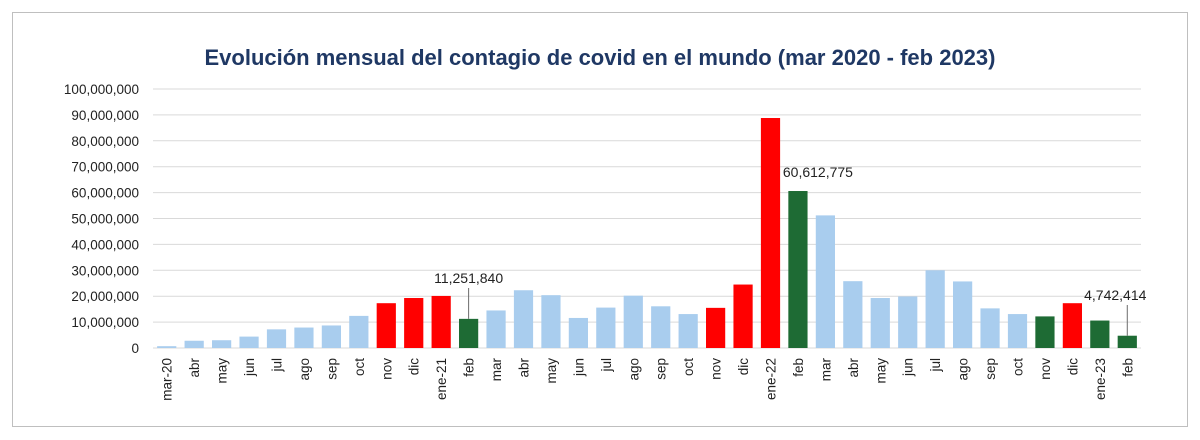 This screenshot has height=440, width=1200. Describe the element at coordinates (468, 278) in the screenshot. I see `data-label: 11,251,840` at that location.